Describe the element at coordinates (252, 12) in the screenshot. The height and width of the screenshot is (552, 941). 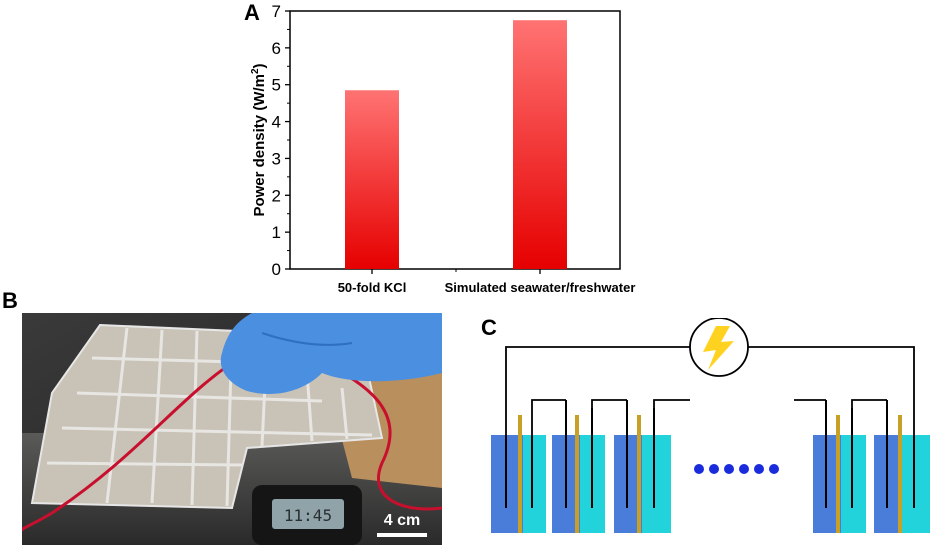
I see `panel-label-a: A` at that location.